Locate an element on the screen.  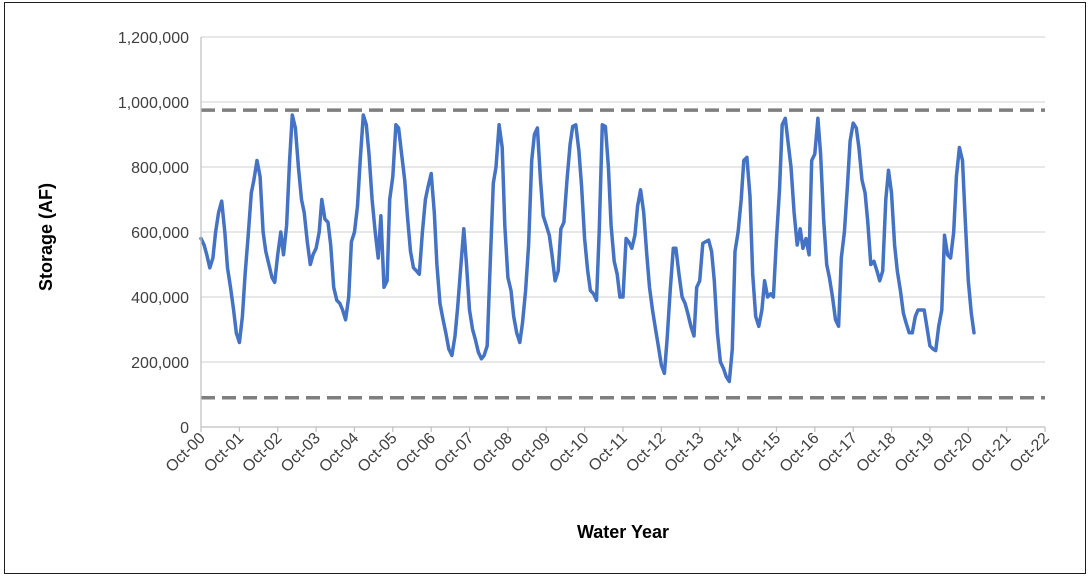
y-tick-label: 200,000 is located at coordinates (160, 363).